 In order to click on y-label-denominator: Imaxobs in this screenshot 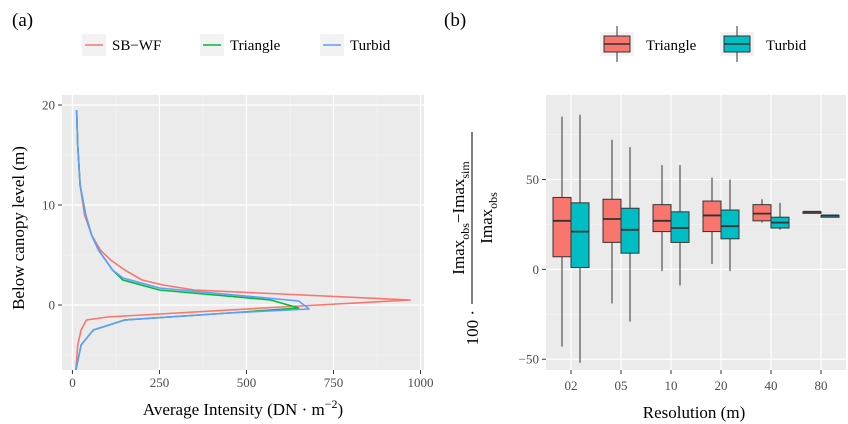, I will do `click(488, 218)`.